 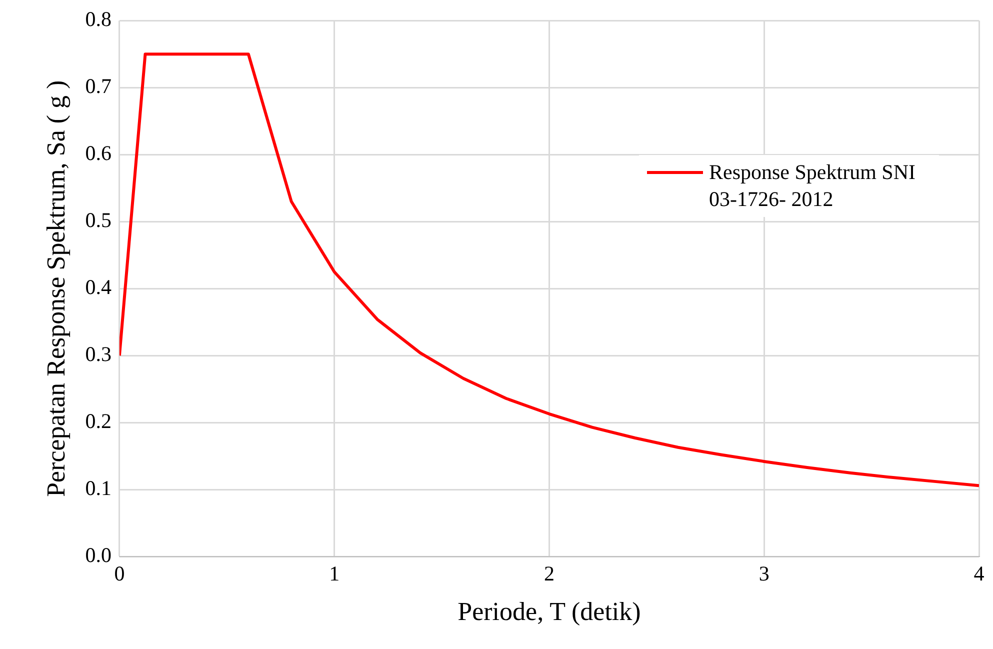 What do you see at coordinates (549, 574) in the screenshot?
I see `x-tick-label: 2` at bounding box center [549, 574].